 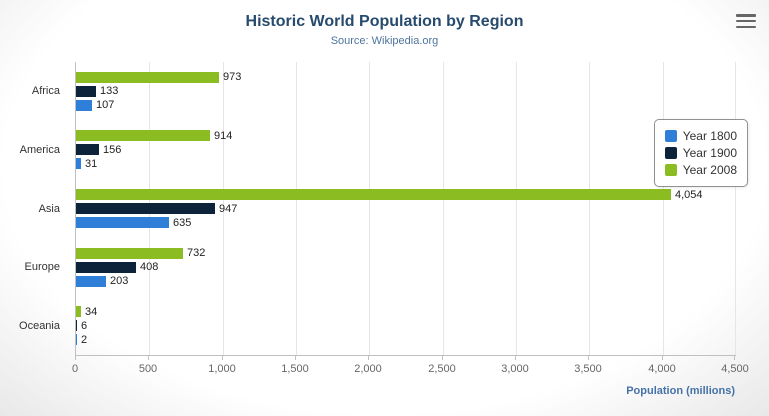 I want to click on tick-label: 1,000, so click(x=222, y=369).